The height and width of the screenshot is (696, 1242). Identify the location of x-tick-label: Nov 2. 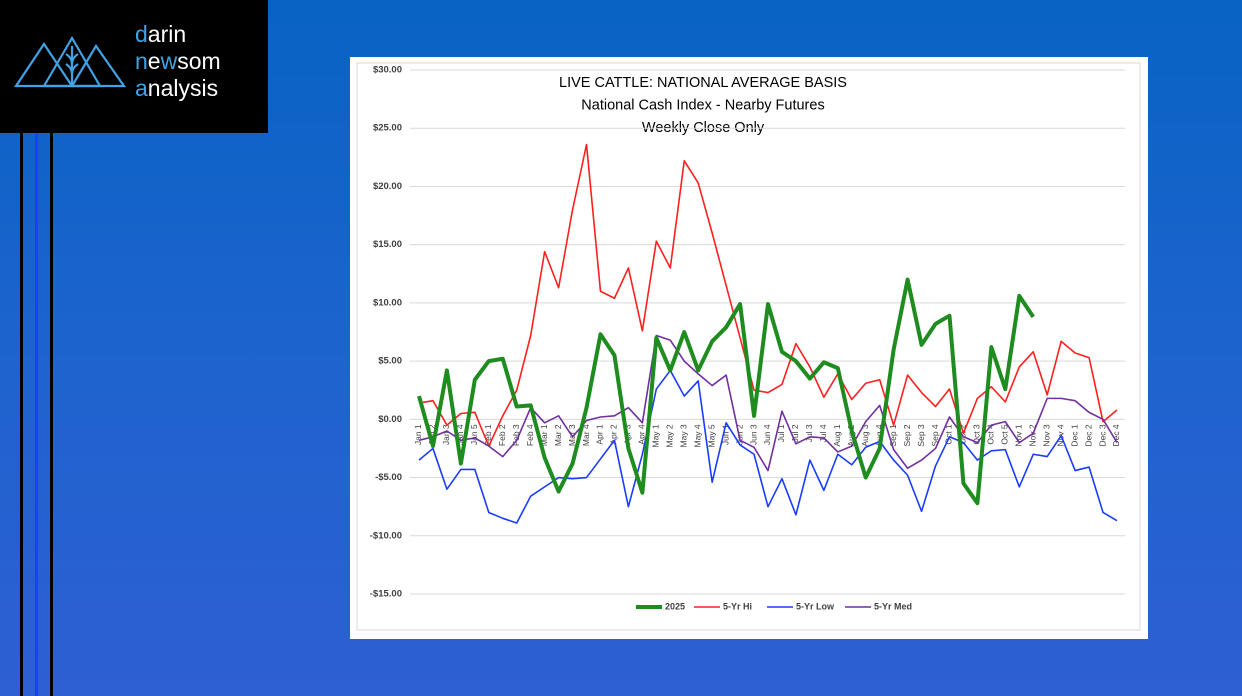
(1032, 435).